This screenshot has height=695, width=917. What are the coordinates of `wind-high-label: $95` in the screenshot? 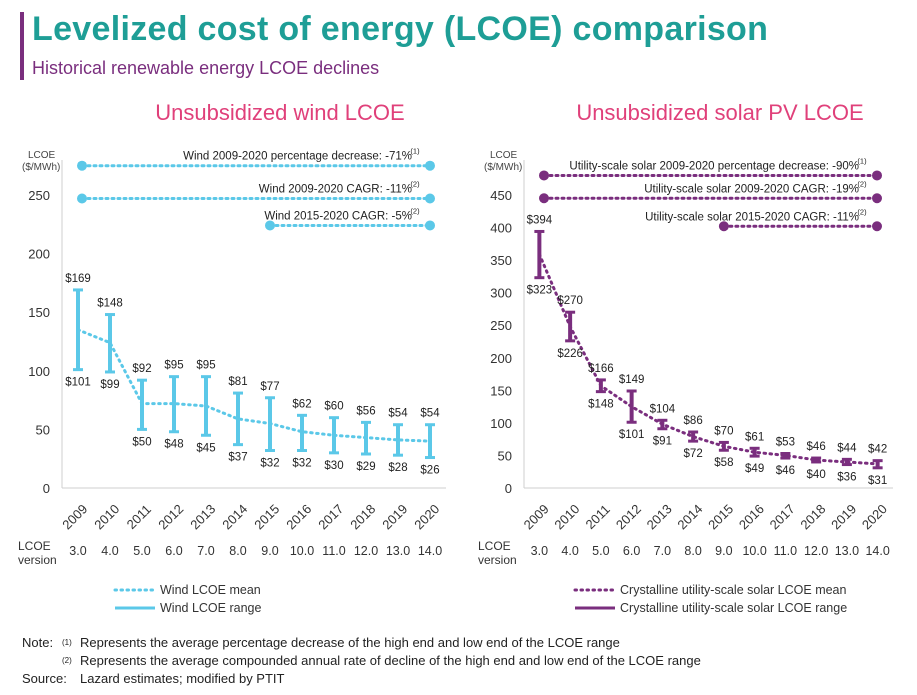 It's located at (173, 366).